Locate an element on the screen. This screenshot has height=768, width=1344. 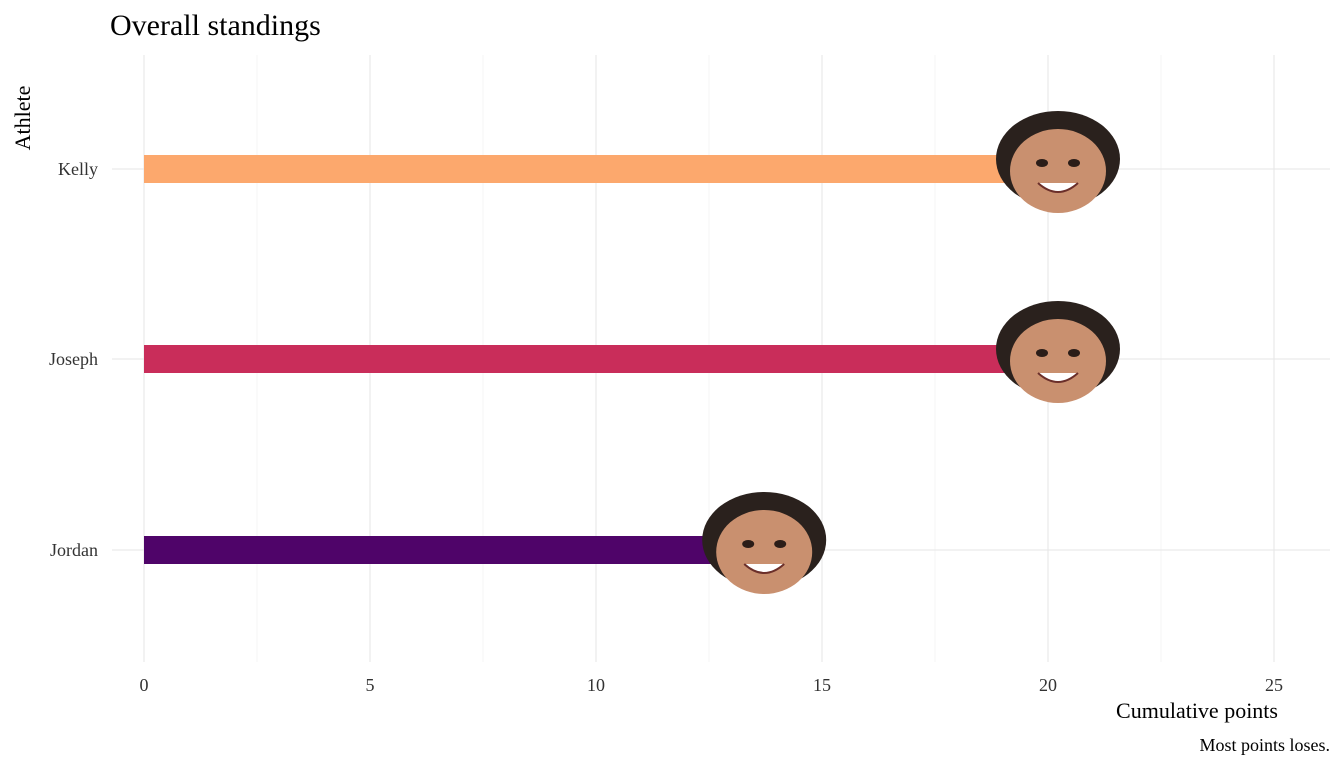
athlete-face-image-joseph is located at coordinates (1058, 352).